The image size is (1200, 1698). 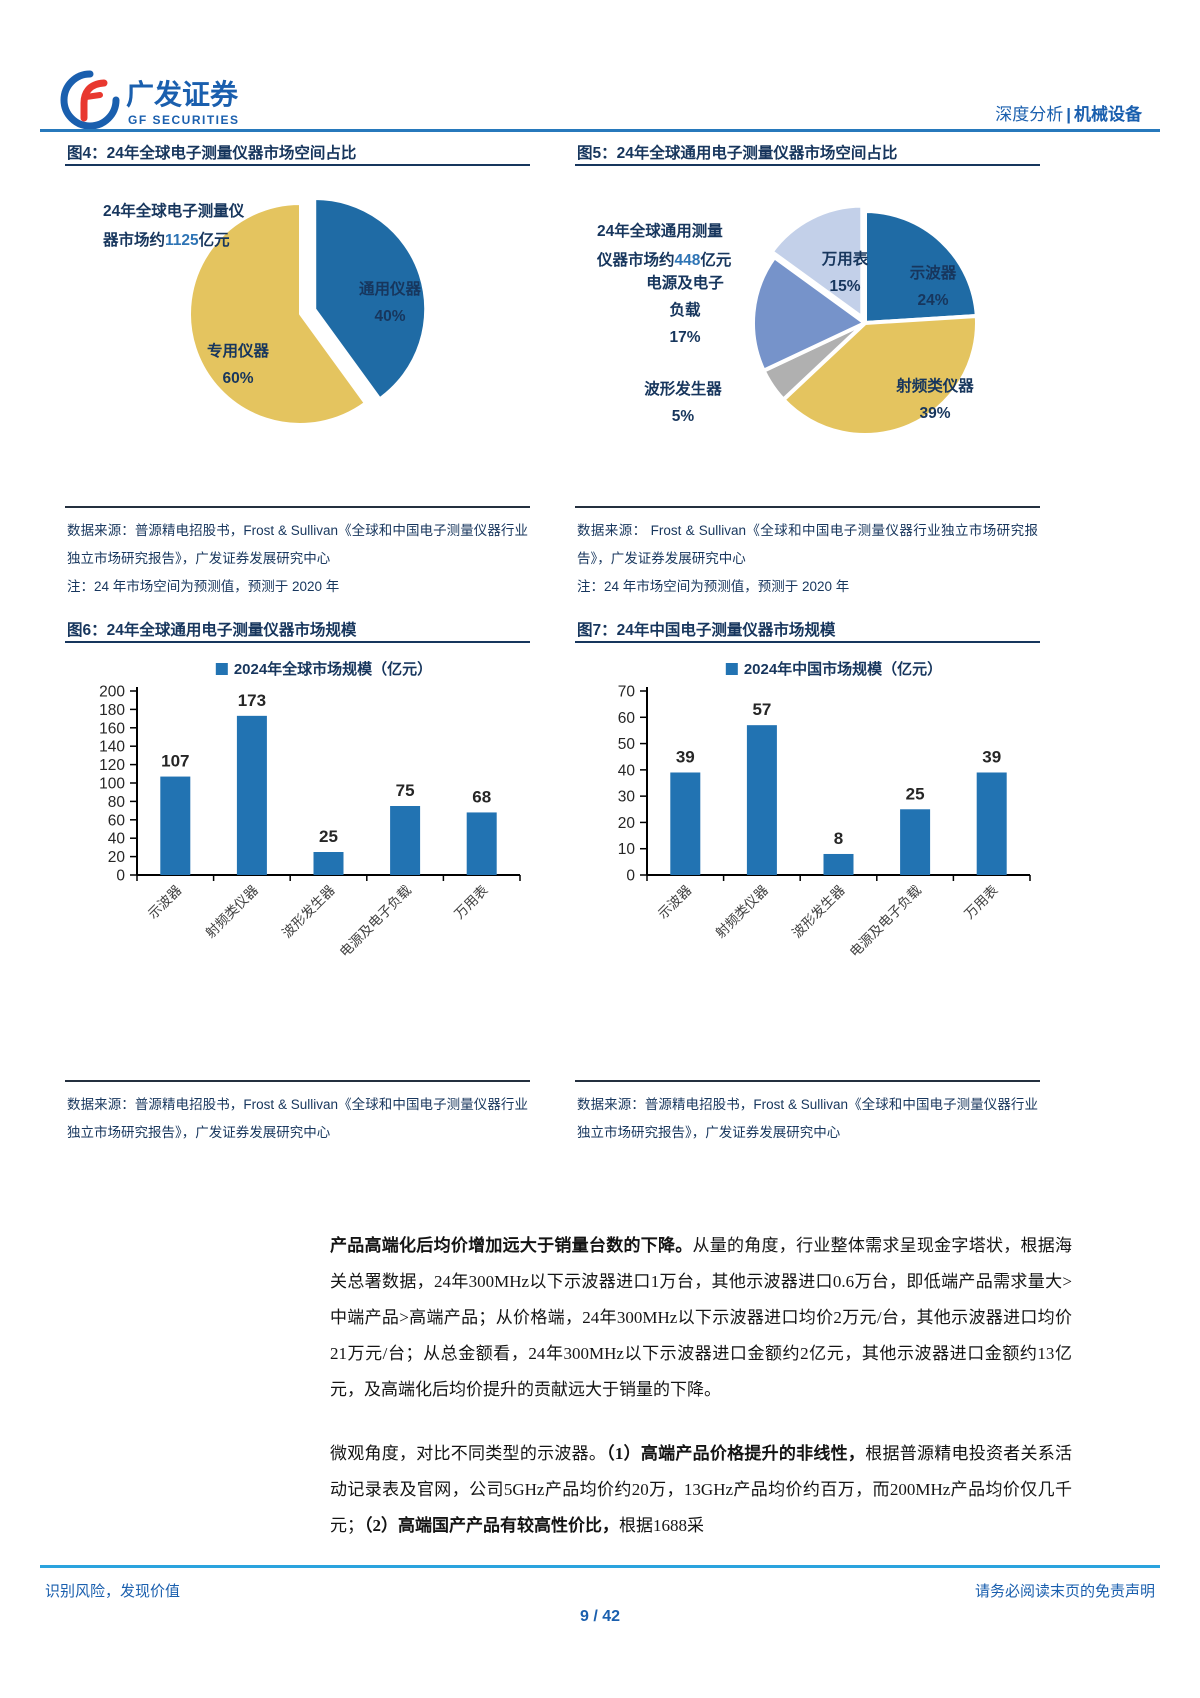 I want to click on svg-text: 173, so click(x=252, y=700).